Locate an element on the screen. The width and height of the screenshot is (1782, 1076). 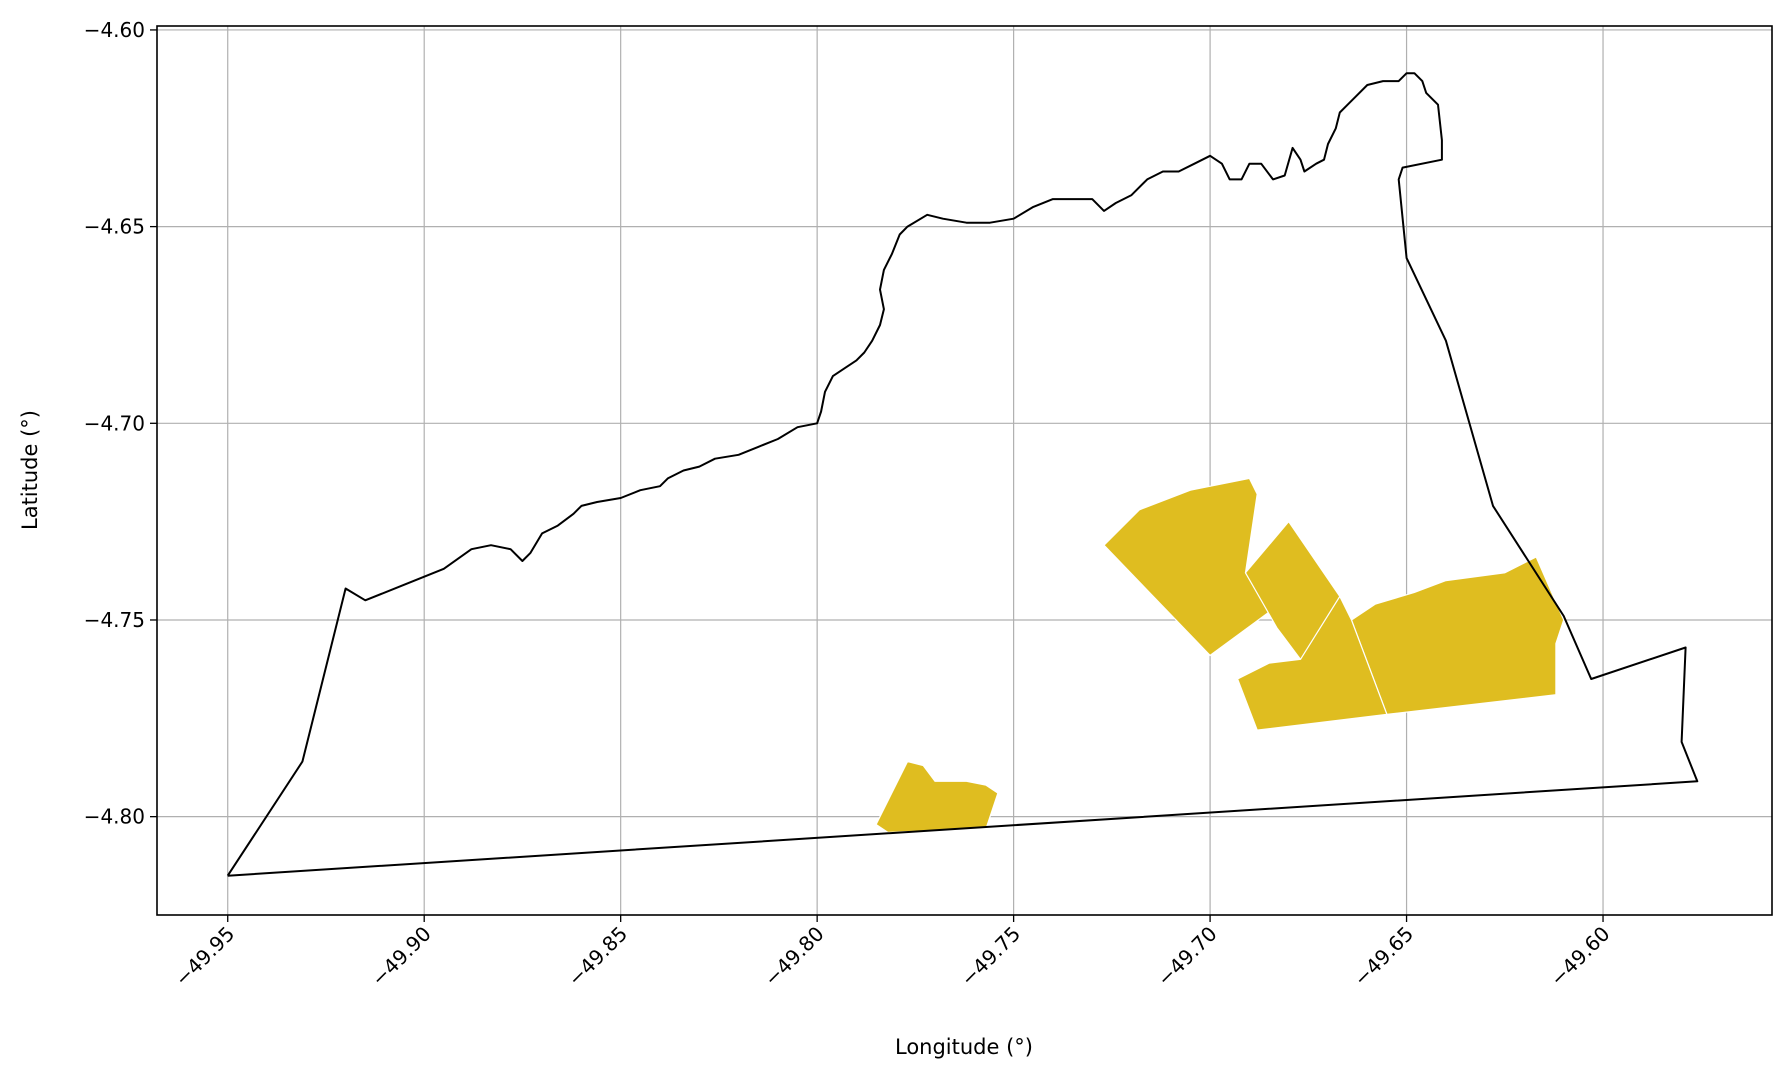
y-tick-label: −4.75 is located at coordinates (114, 620).